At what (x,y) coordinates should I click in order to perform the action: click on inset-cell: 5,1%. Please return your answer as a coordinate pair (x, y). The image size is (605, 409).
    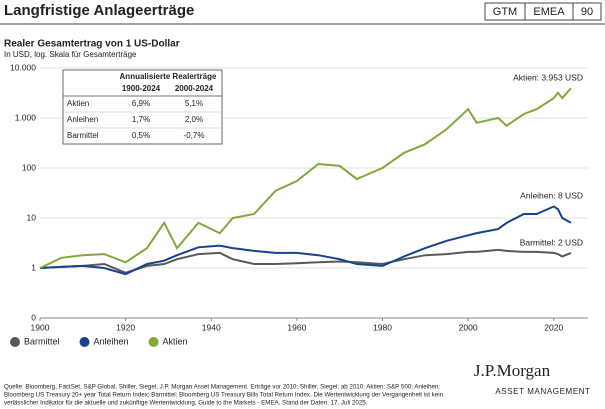
    Looking at the image, I should click on (194, 103).